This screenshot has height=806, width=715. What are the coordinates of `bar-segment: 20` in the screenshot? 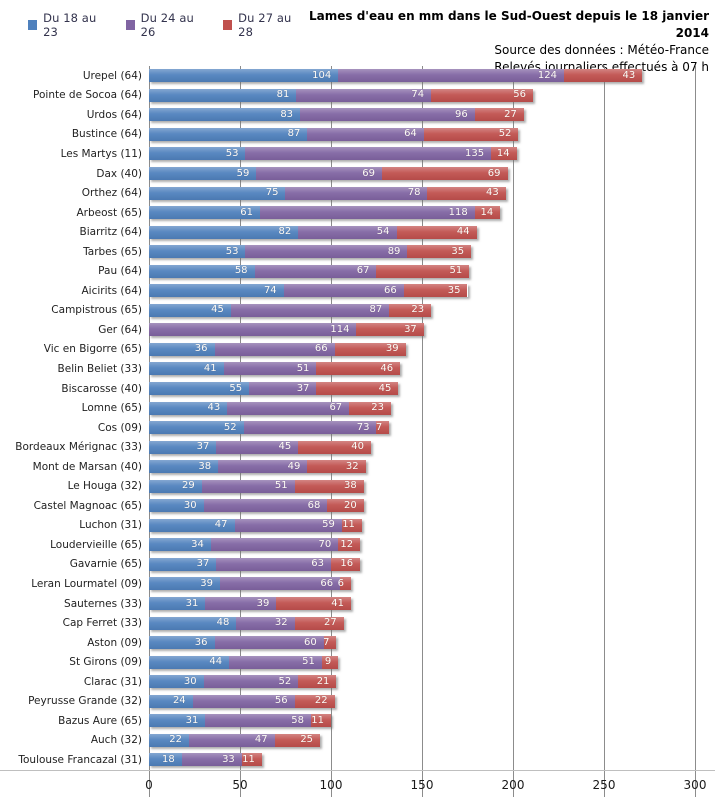 It's located at (345, 506).